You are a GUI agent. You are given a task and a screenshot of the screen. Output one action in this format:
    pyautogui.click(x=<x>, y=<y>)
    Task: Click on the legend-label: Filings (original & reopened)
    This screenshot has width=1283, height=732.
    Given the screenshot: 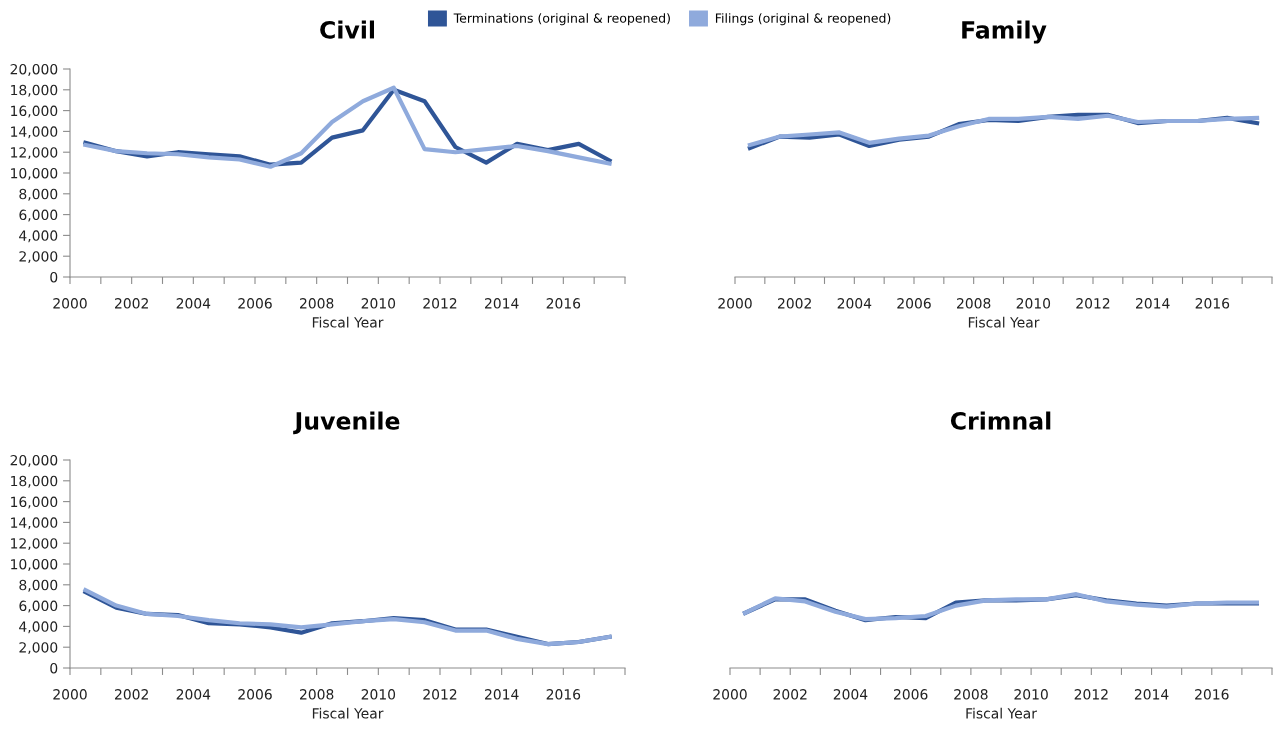 What is the action you would take?
    pyautogui.click(x=803, y=19)
    